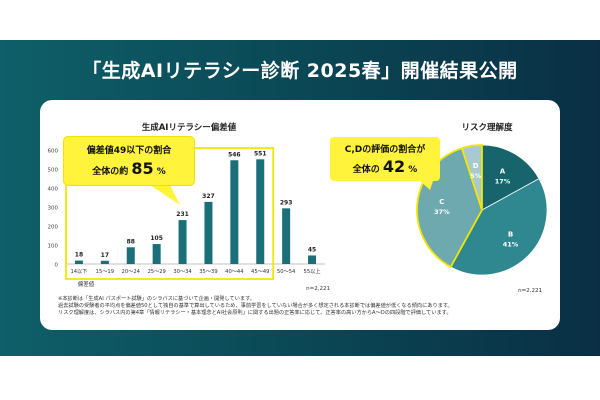 The width and height of the screenshot is (600, 400). I want to click on bar-x-tick-label: 45〜49, so click(260, 272).